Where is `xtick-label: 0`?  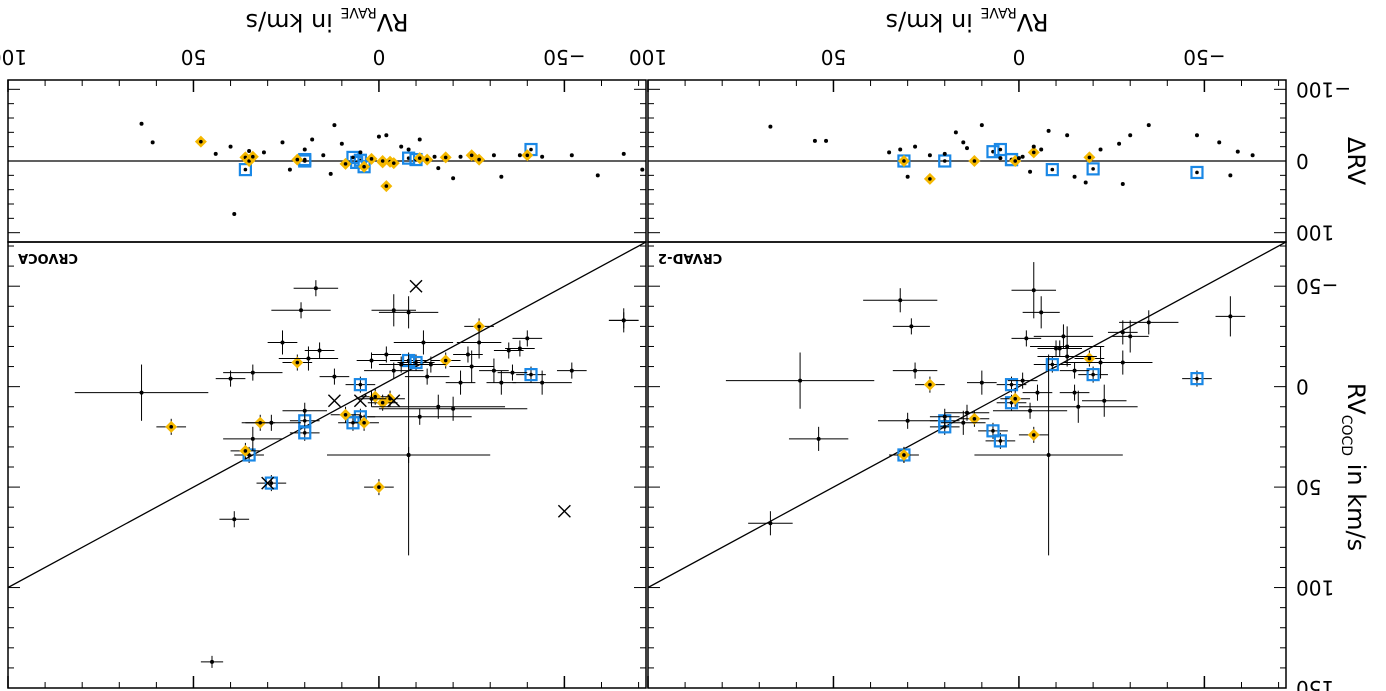 xtick-label: 0 is located at coordinates (379, 57).